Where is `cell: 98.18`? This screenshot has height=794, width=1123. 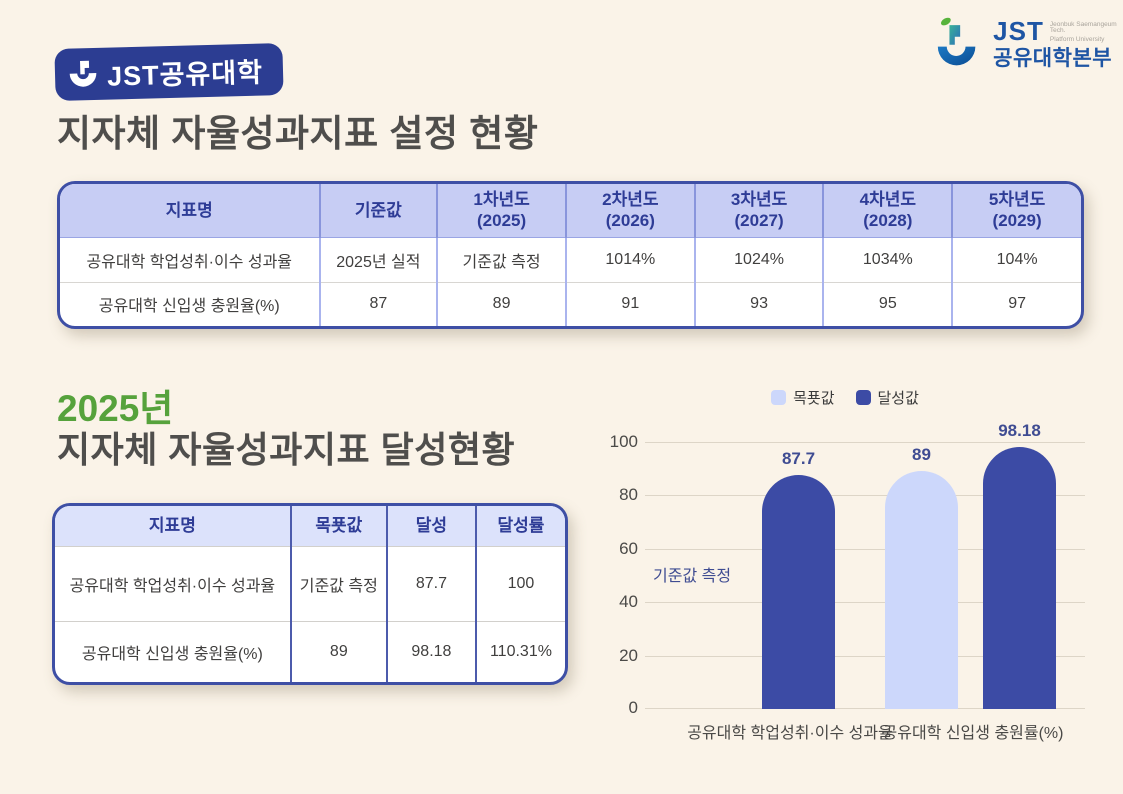
cell: 98.18 is located at coordinates (431, 651).